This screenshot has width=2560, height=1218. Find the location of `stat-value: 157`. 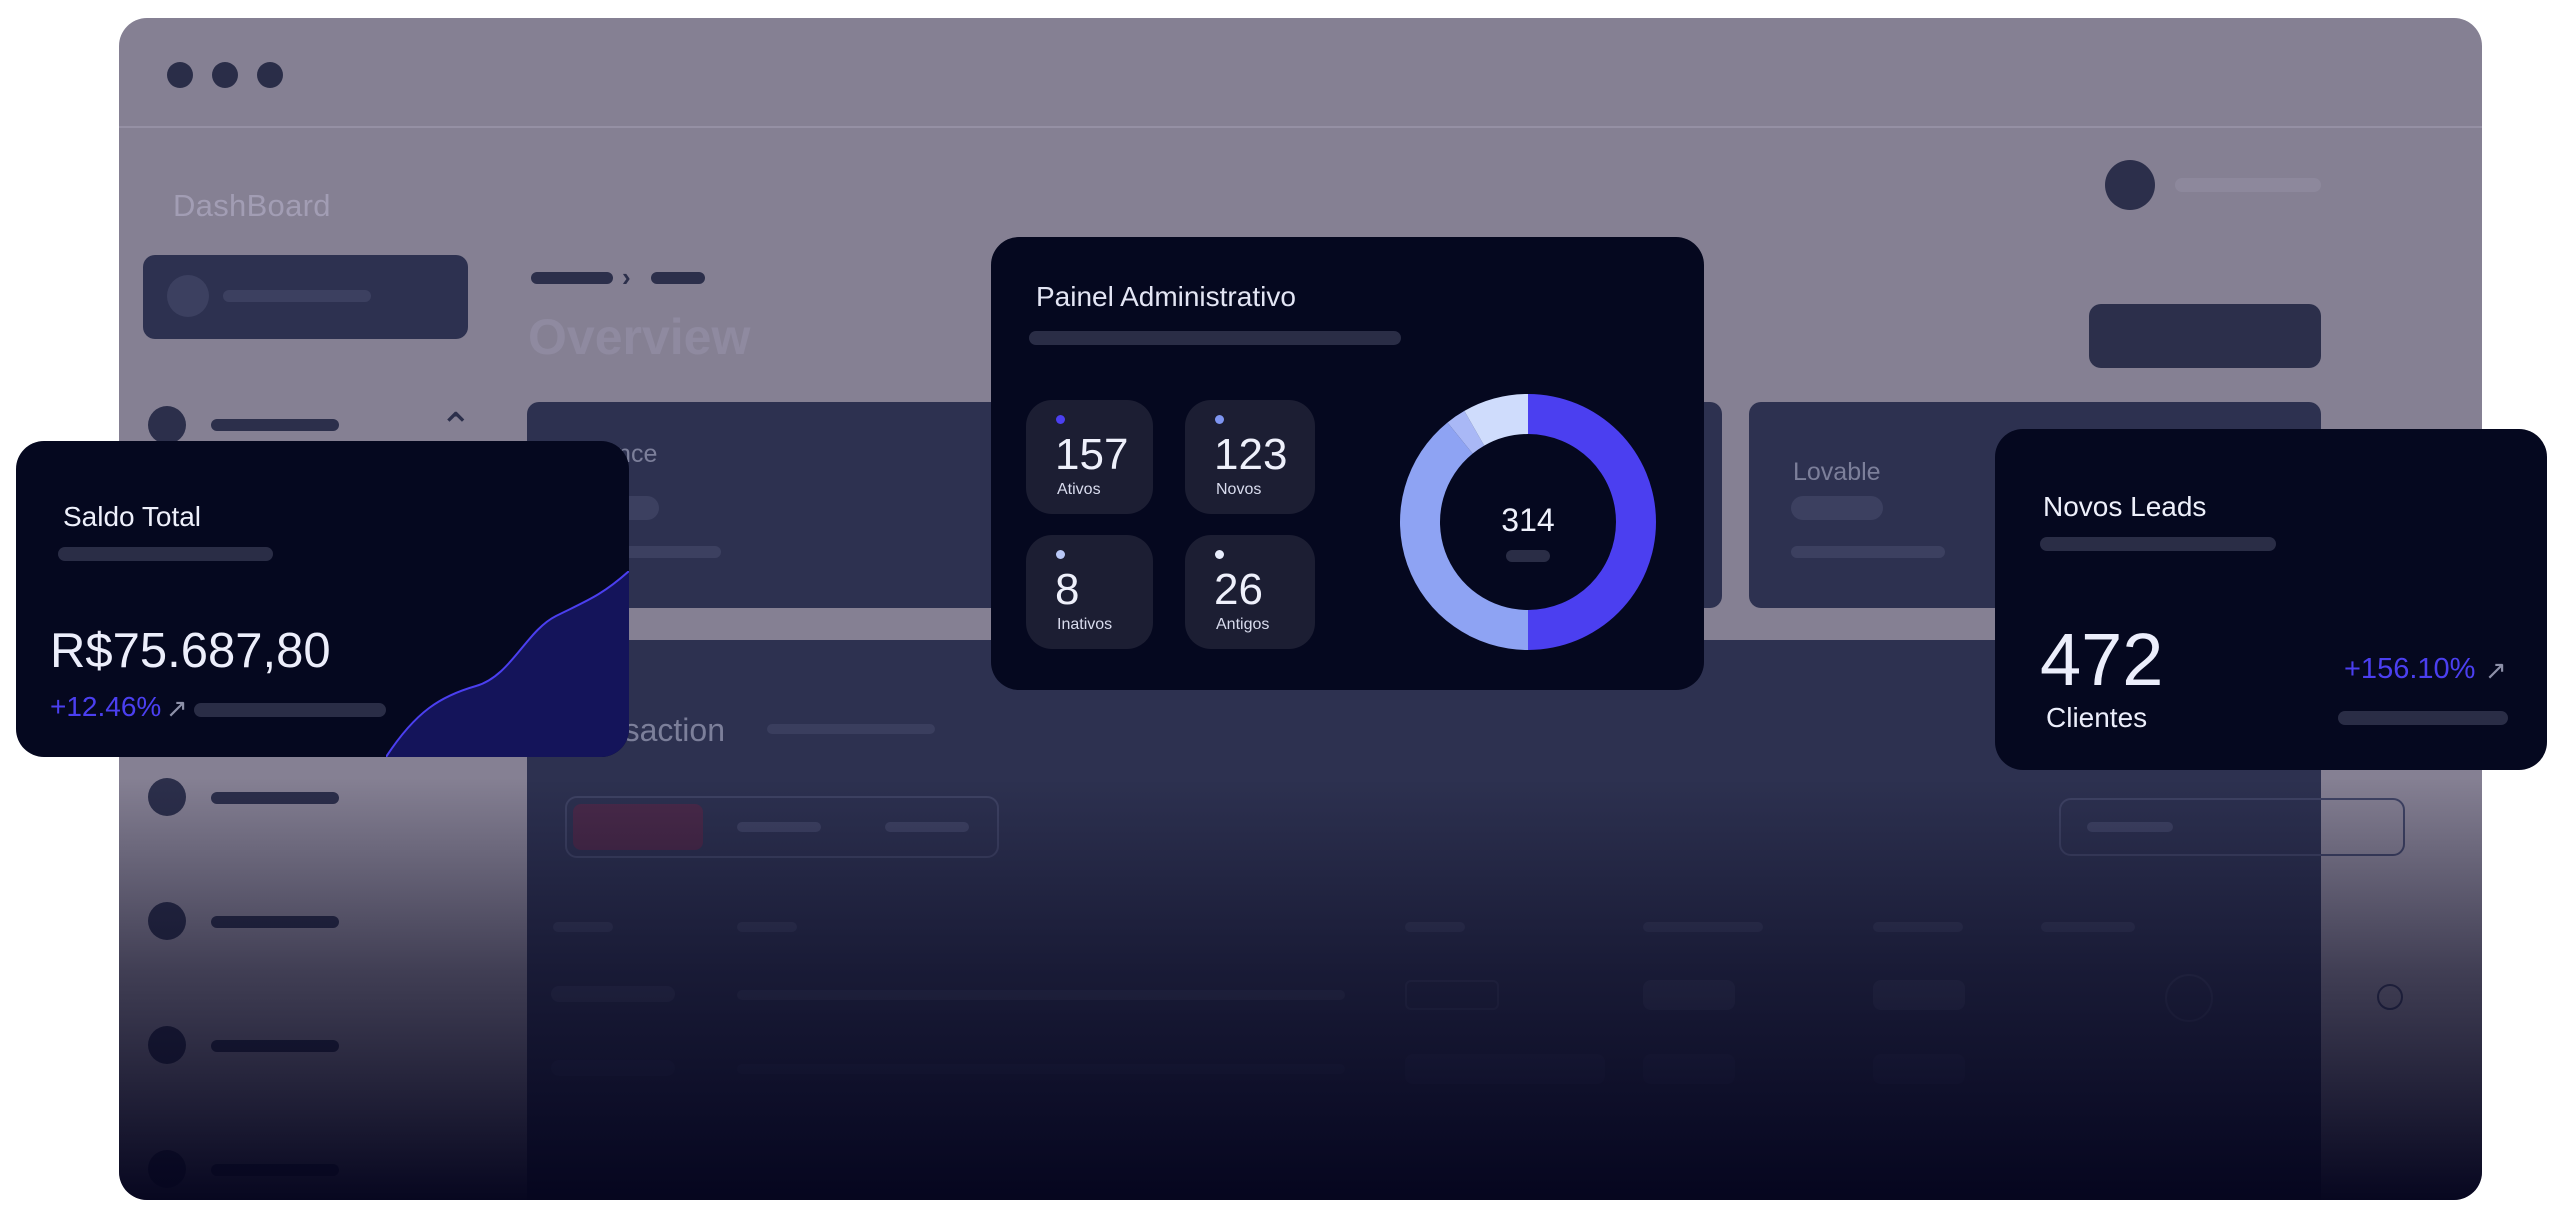

stat-value: 157 is located at coordinates (1092, 454).